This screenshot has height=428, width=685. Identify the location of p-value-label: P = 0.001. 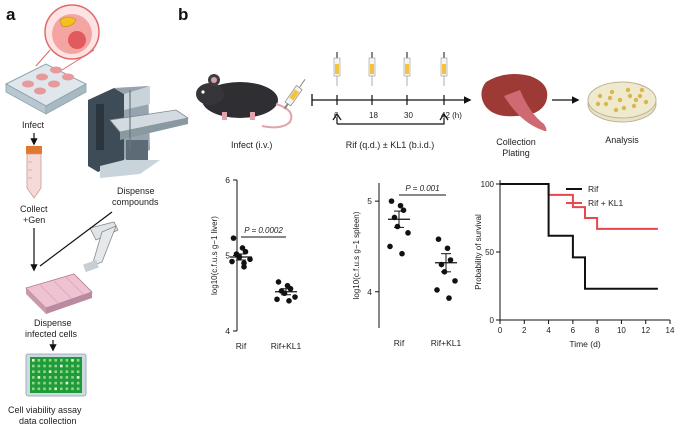
(422, 188).